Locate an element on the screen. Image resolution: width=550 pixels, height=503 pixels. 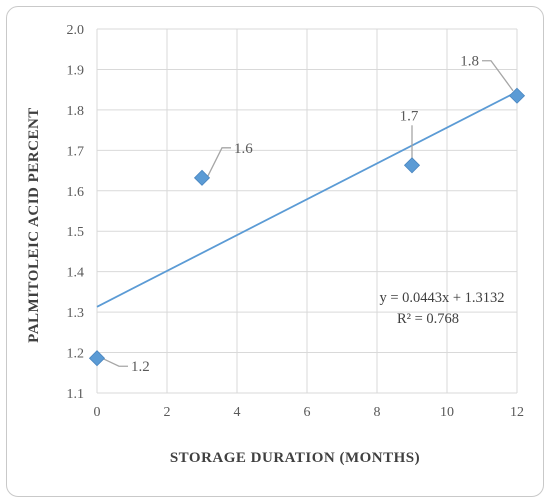
x-tick-label: 6 is located at coordinates (307, 412).